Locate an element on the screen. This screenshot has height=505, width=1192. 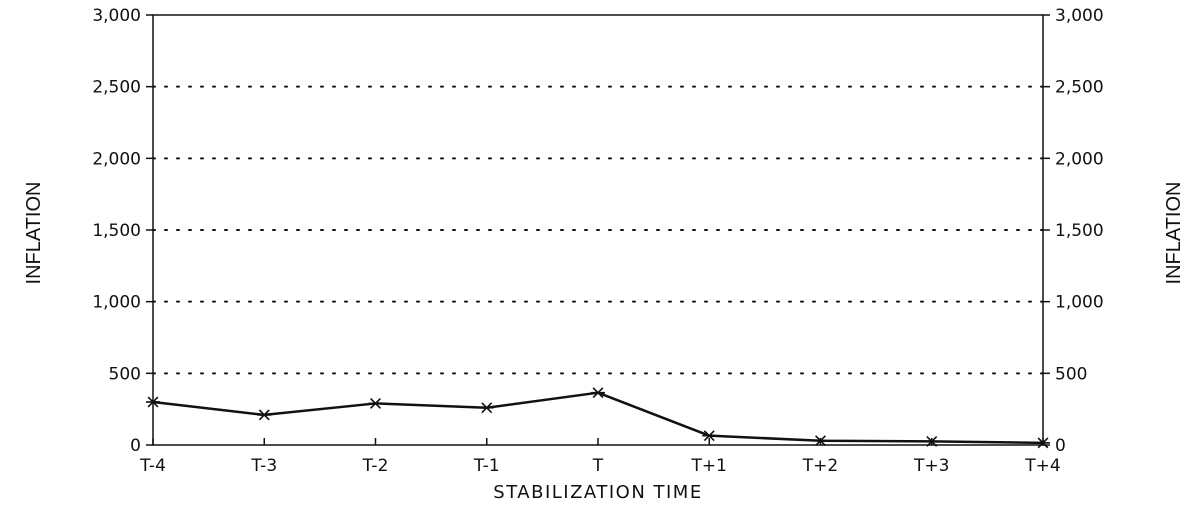
x-tick-label: T is located at coordinates (598, 466).